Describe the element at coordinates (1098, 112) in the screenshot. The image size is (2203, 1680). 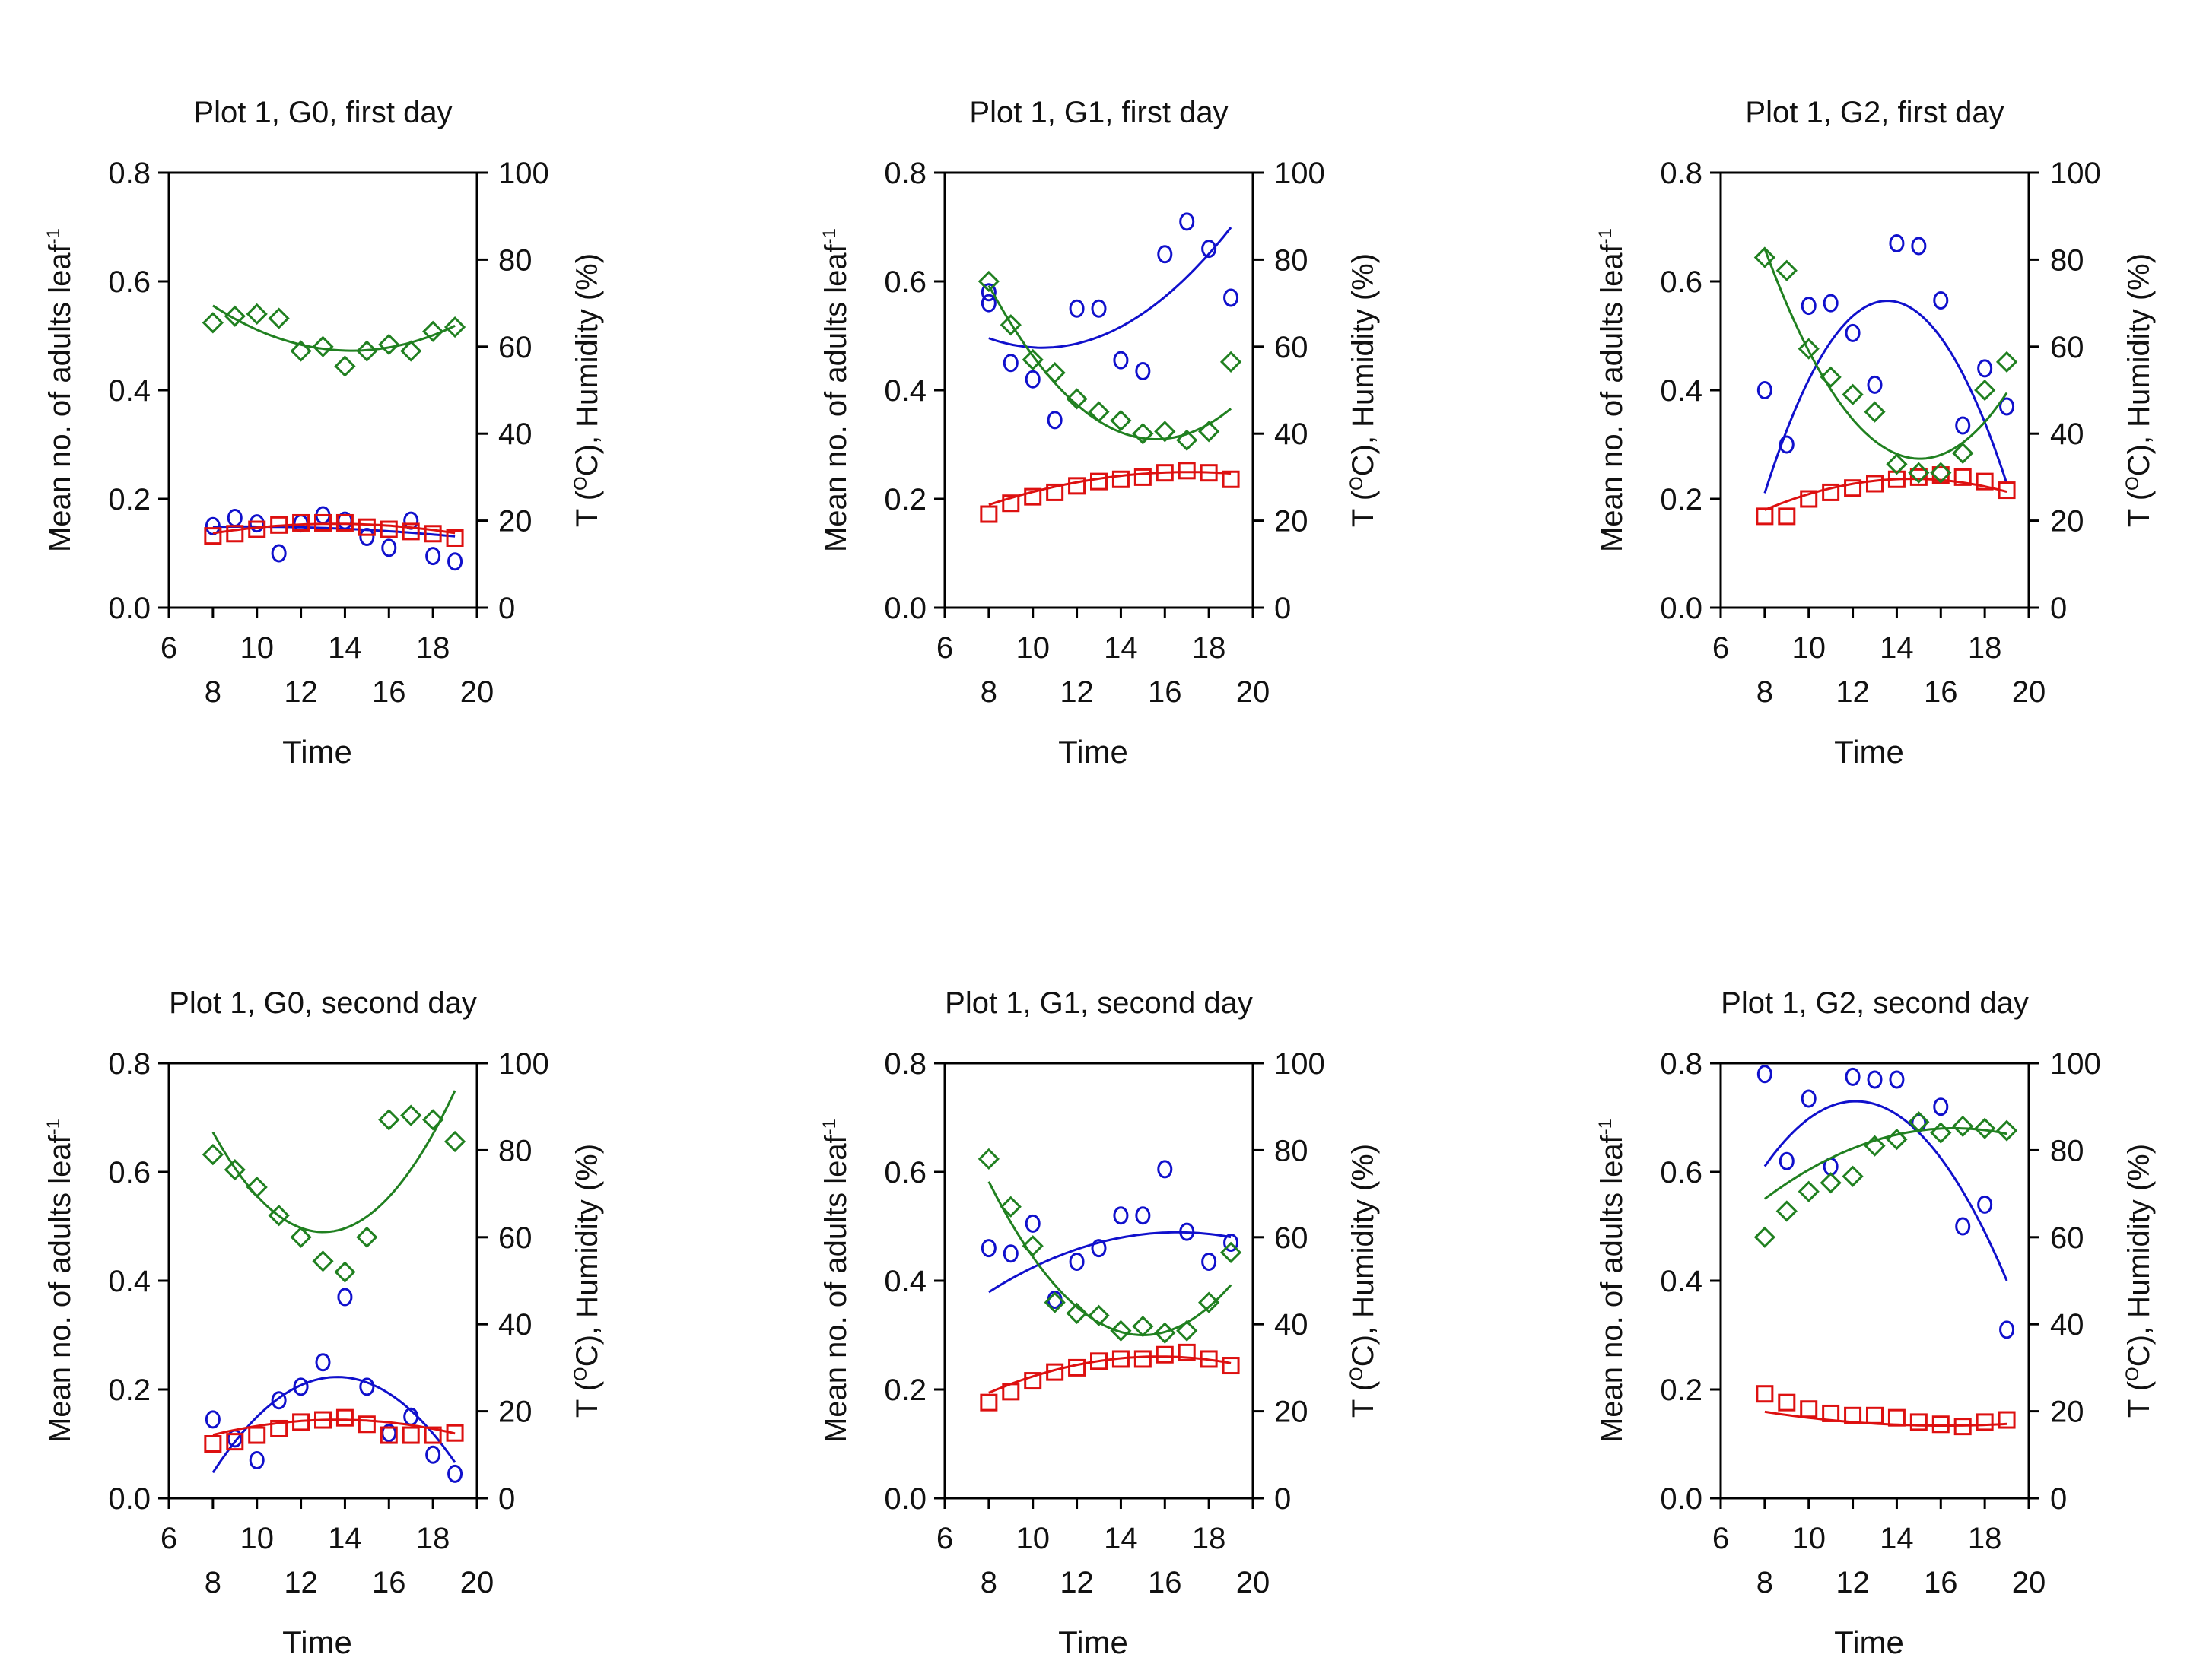
I see `chart-title: Plot 1, G1, first day` at that location.